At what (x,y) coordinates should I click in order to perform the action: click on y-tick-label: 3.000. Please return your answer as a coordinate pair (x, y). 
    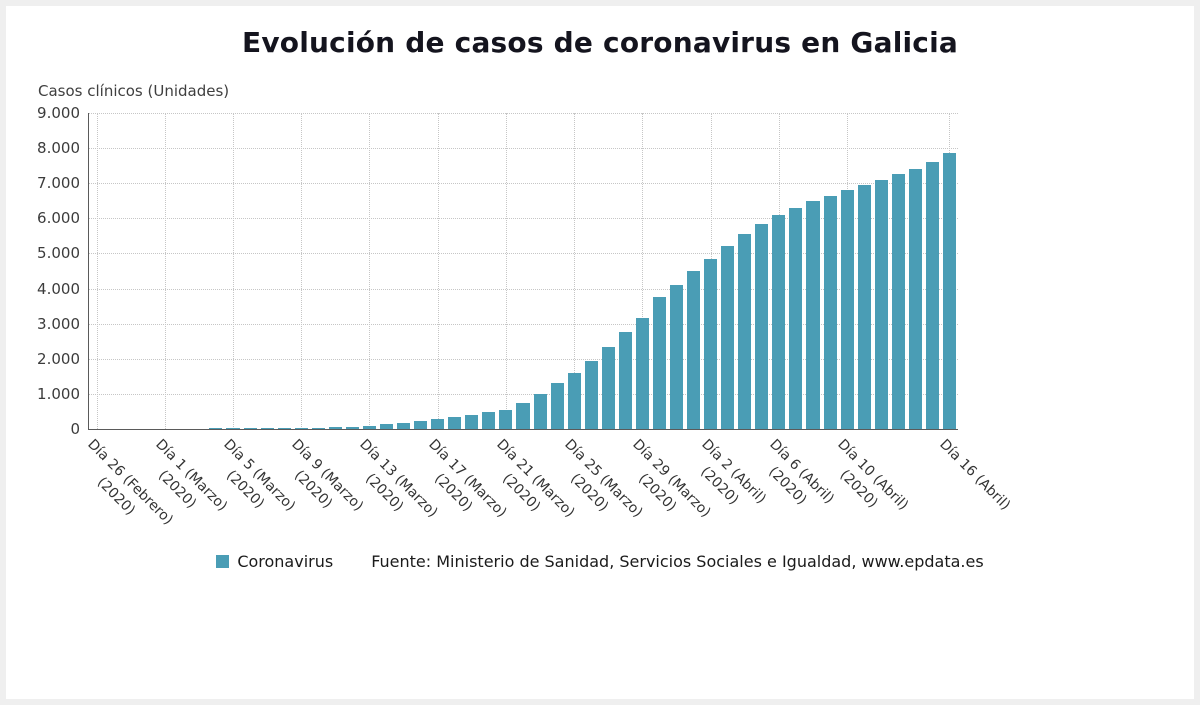
    Looking at the image, I should click on (58, 323).